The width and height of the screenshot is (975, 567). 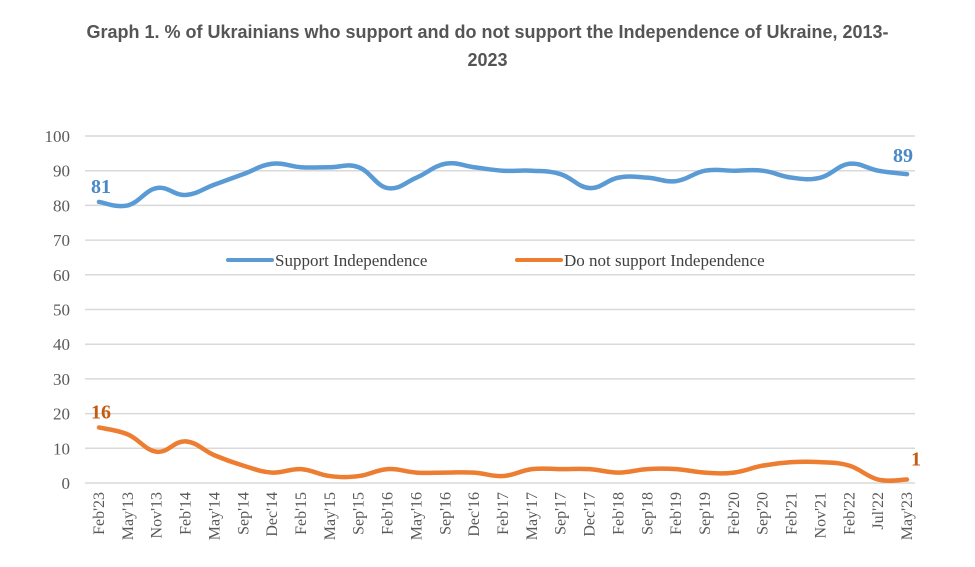 What do you see at coordinates (561, 513) in the screenshot?
I see `x-tick-label: Sep'17` at bounding box center [561, 513].